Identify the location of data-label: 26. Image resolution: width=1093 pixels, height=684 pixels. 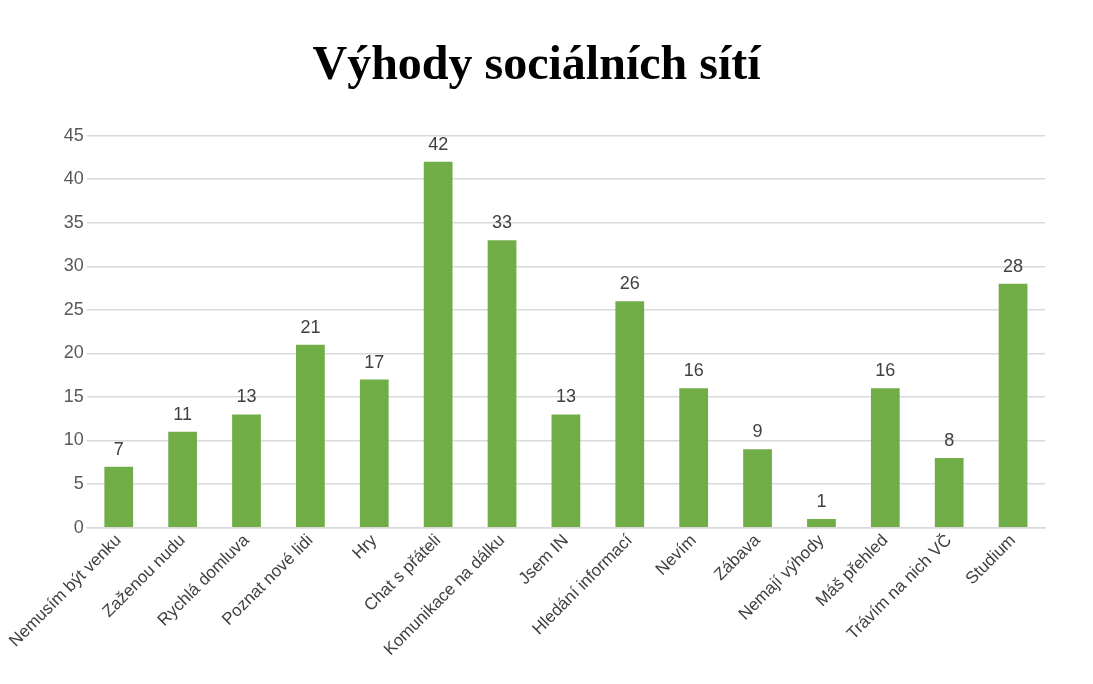
(629, 283).